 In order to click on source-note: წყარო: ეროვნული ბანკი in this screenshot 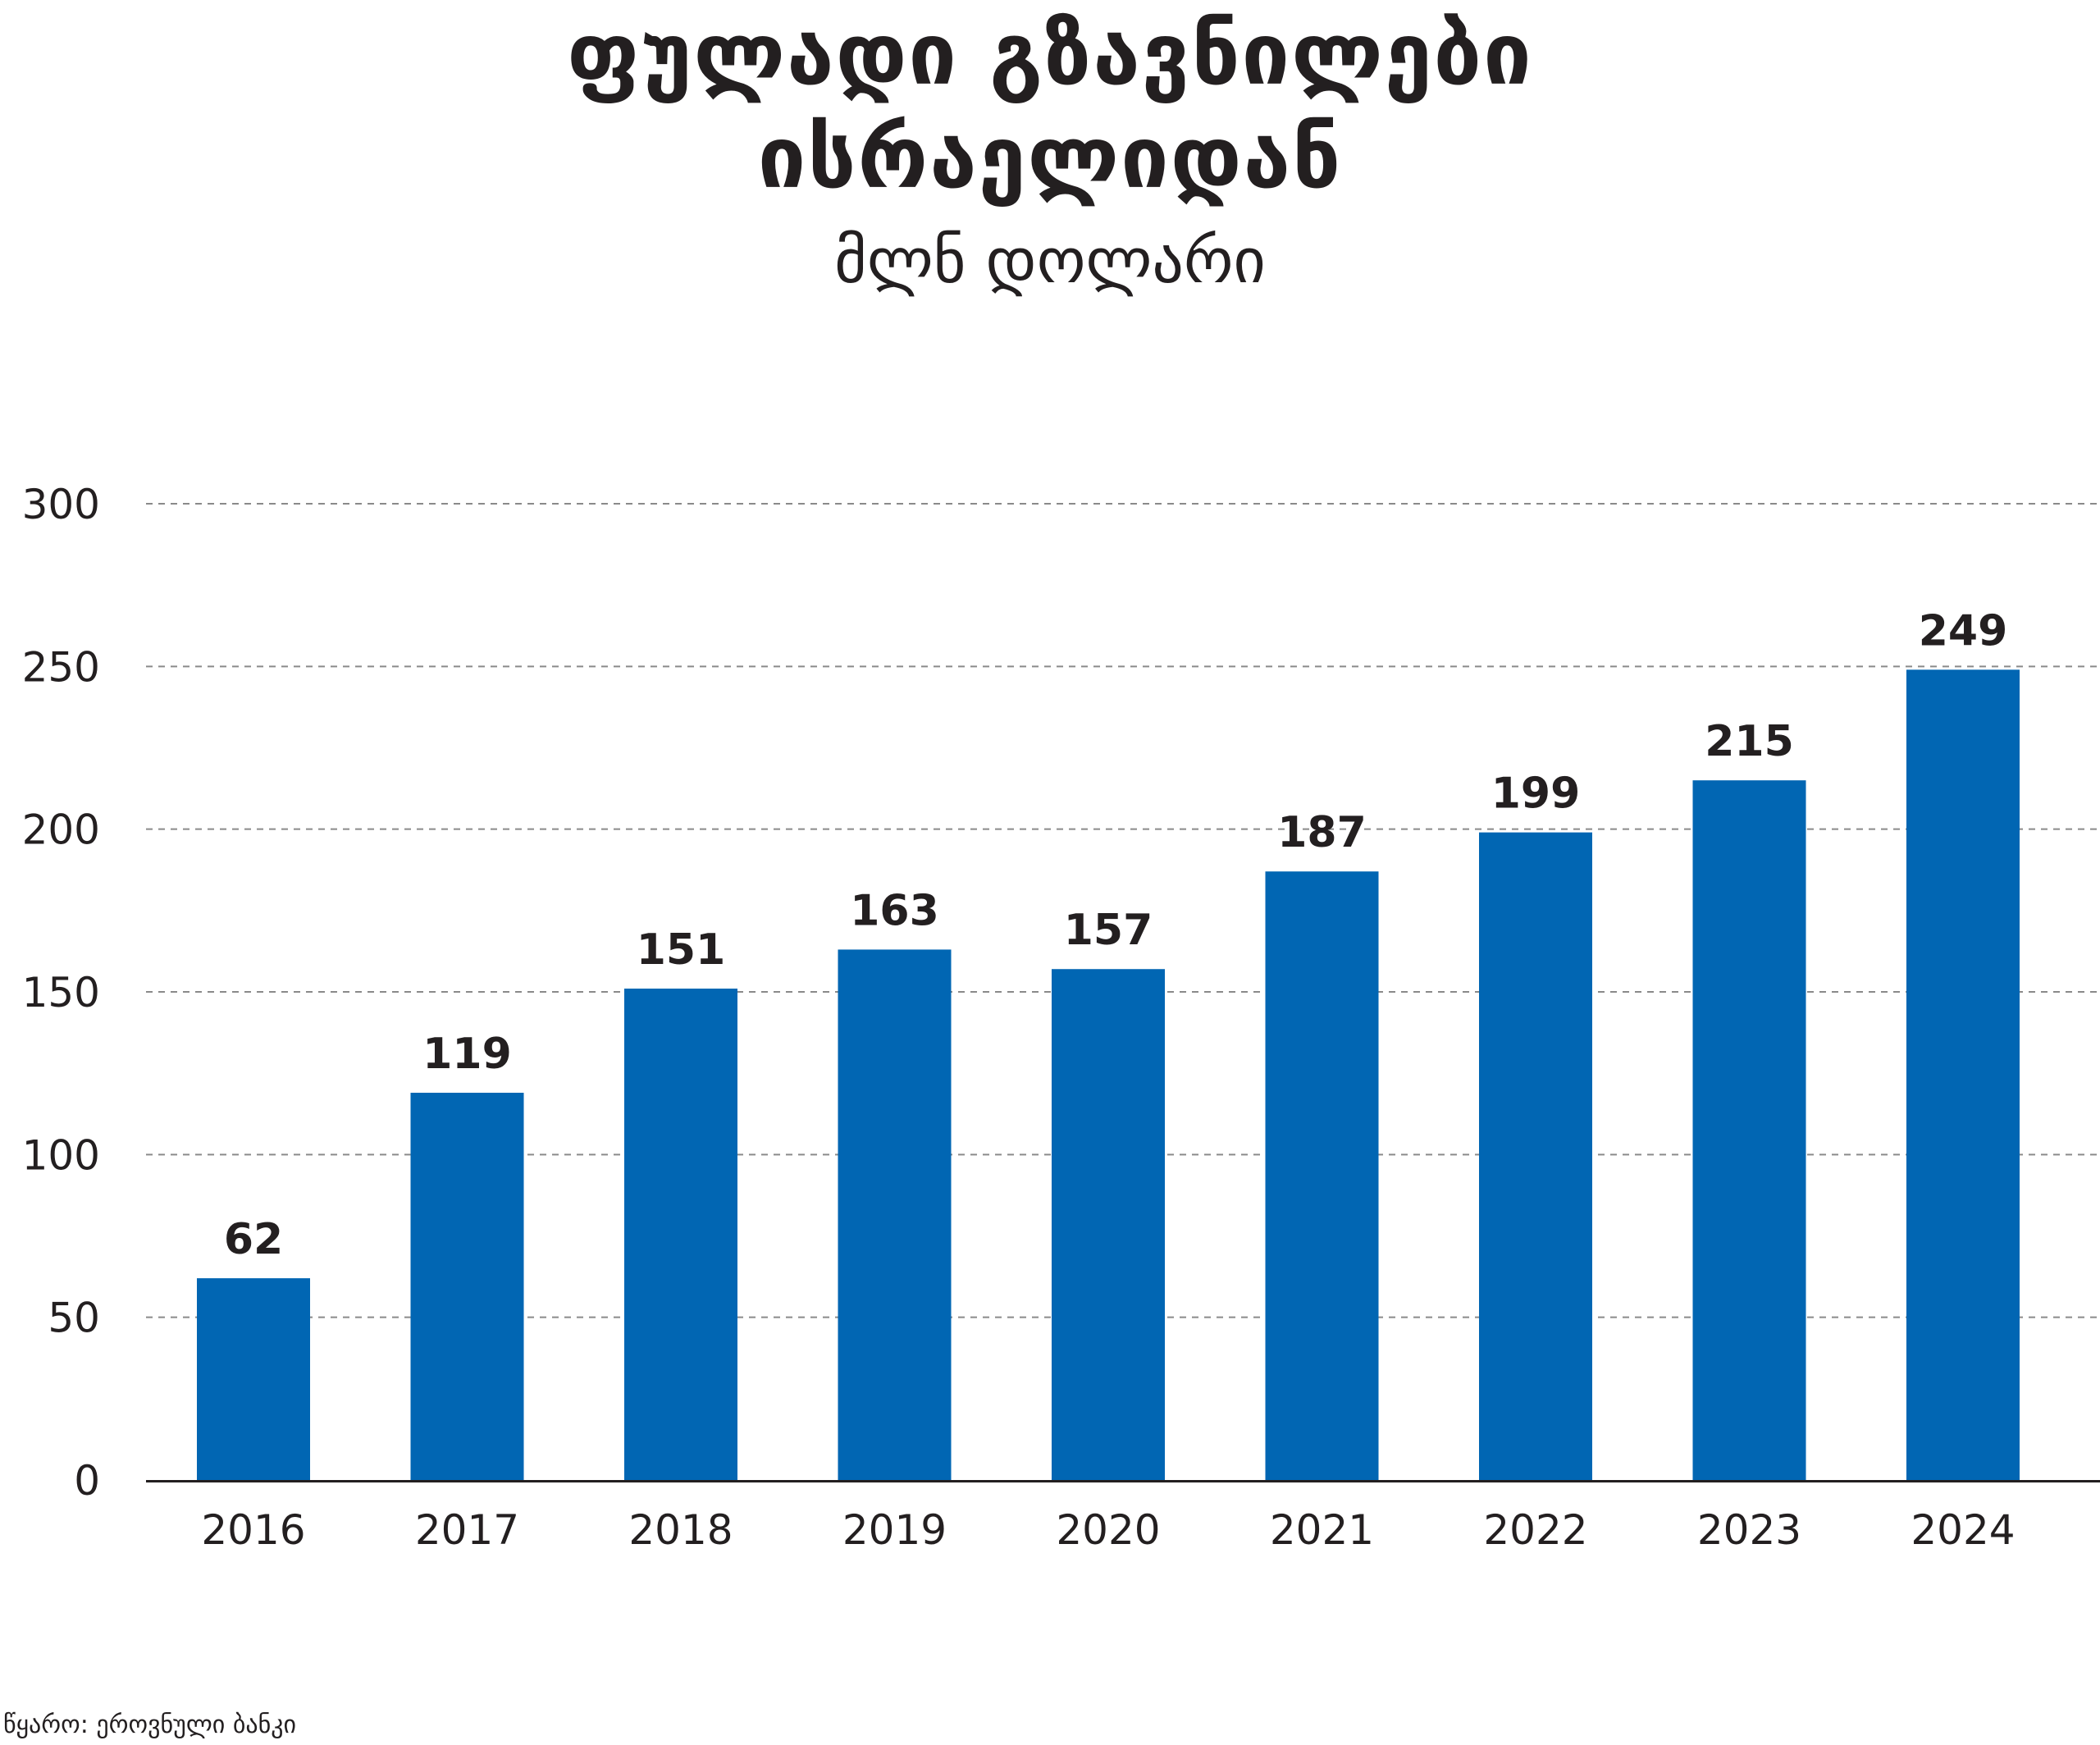, I will do `click(150, 1725)`.